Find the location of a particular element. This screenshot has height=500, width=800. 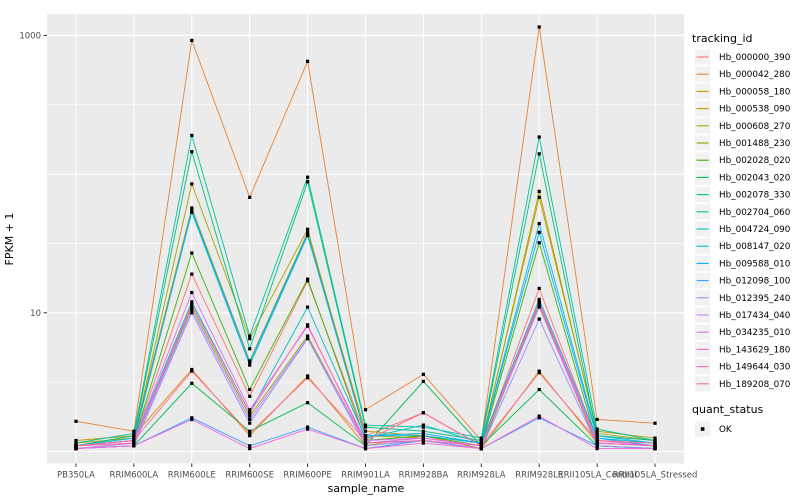

legend-label: Hb_009588_010 is located at coordinates (755, 264).